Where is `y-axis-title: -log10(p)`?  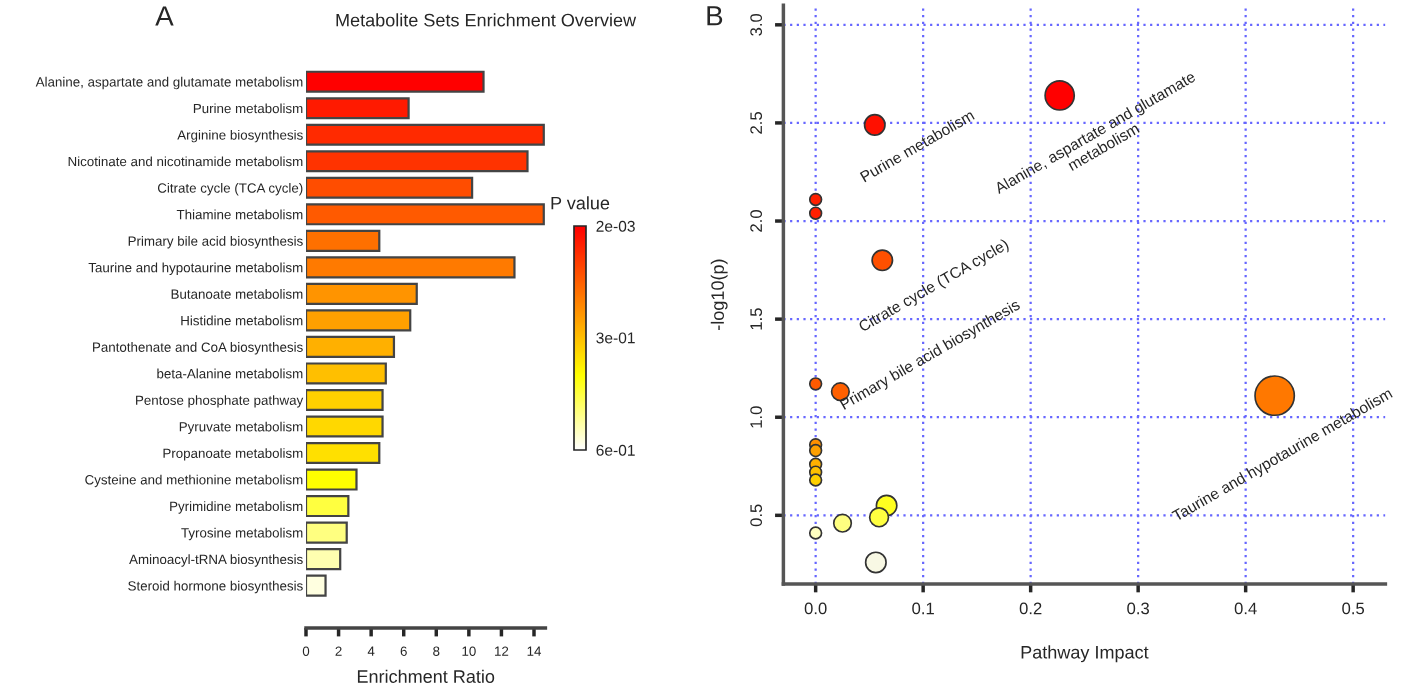
y-axis-title: -log10(p) is located at coordinates (719, 294).